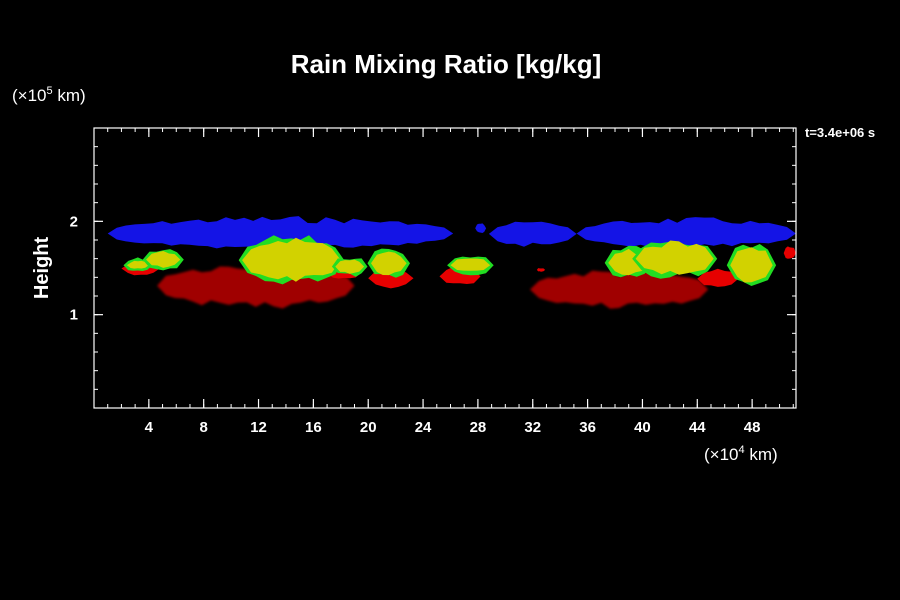 The image size is (900, 600). What do you see at coordinates (840, 132) in the screenshot?
I see `time-label: t=3.4e+06 s` at bounding box center [840, 132].